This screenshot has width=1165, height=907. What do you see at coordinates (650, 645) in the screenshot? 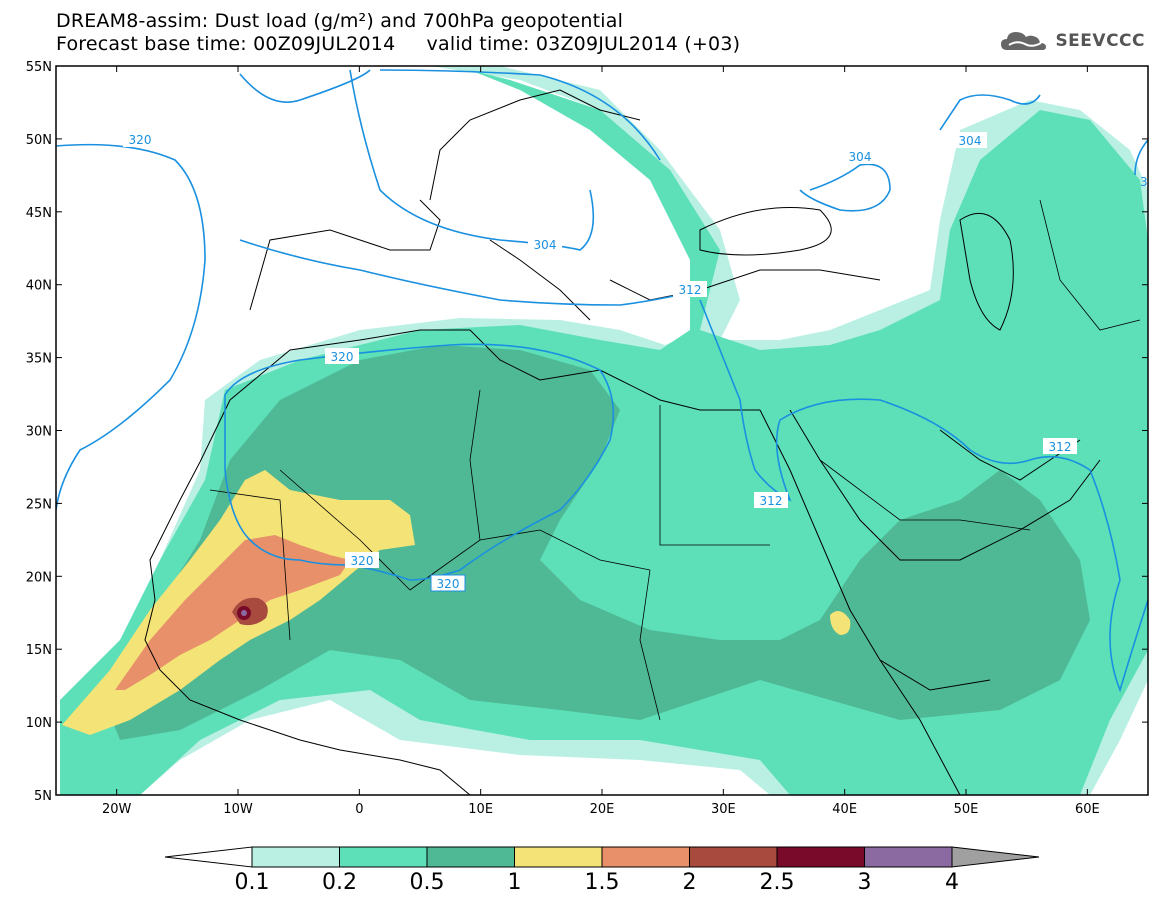
I see `border-sudan` at bounding box center [650, 645].